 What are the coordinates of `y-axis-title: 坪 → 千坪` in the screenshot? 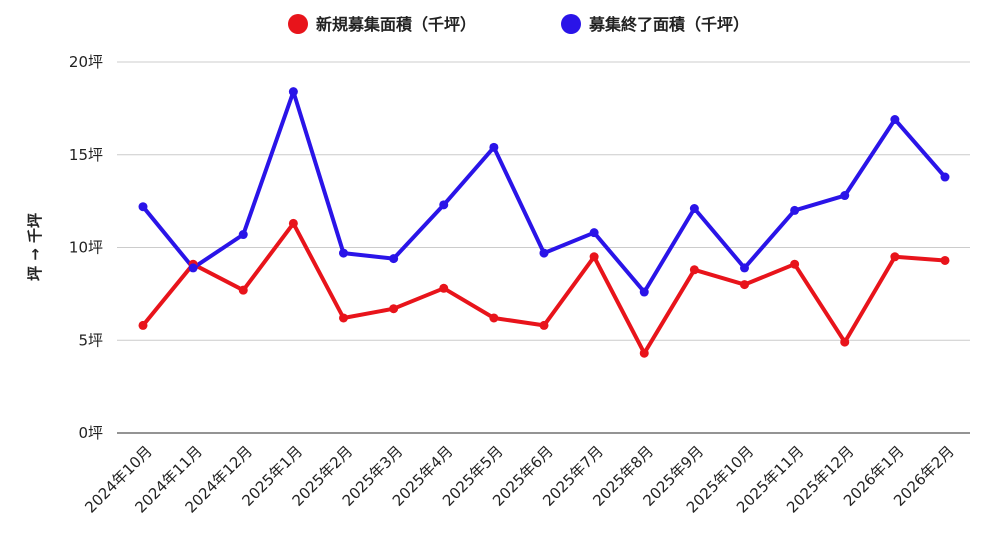 It's located at (35, 247).